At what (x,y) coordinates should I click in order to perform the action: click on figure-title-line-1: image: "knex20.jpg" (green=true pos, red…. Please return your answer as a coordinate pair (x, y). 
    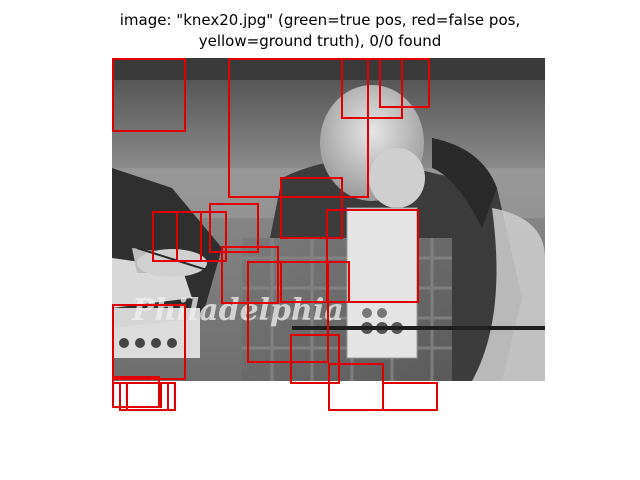
    Looking at the image, I should click on (320, 20).